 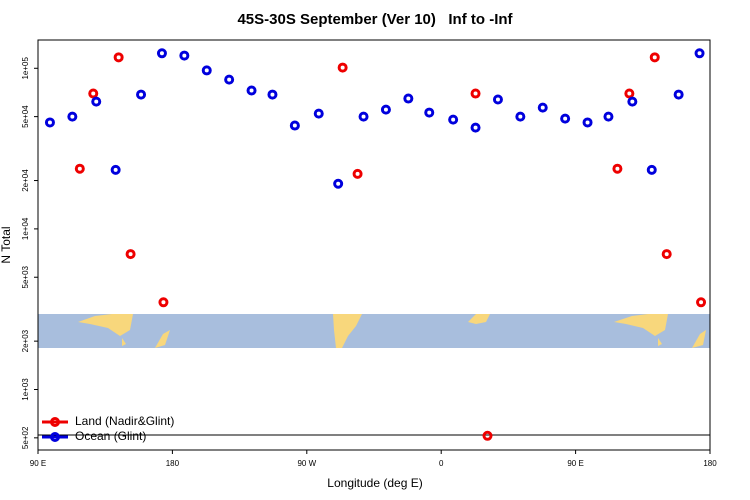 What do you see at coordinates (441, 463) in the screenshot?
I see `x-tick-label: 0` at bounding box center [441, 463].